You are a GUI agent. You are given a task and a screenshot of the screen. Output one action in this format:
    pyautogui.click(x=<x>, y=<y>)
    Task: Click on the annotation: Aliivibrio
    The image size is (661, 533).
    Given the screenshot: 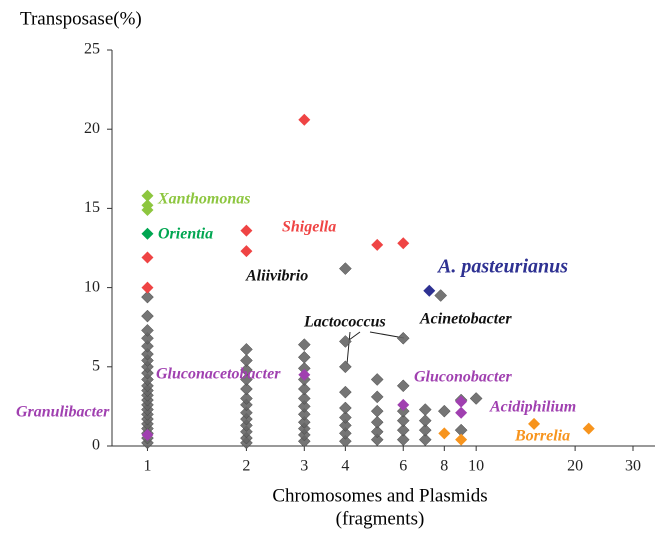 What is the action you would take?
    pyautogui.click(x=276, y=276)
    